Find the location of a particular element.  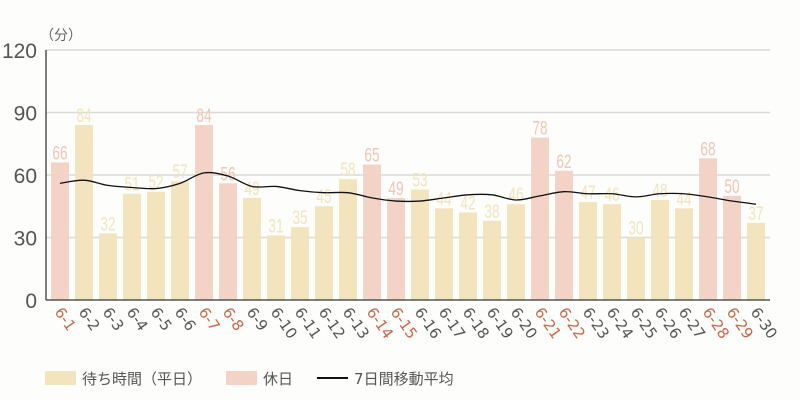

y-axis-ticks: 0 30 60 90 120 is located at coordinates (19, 176).